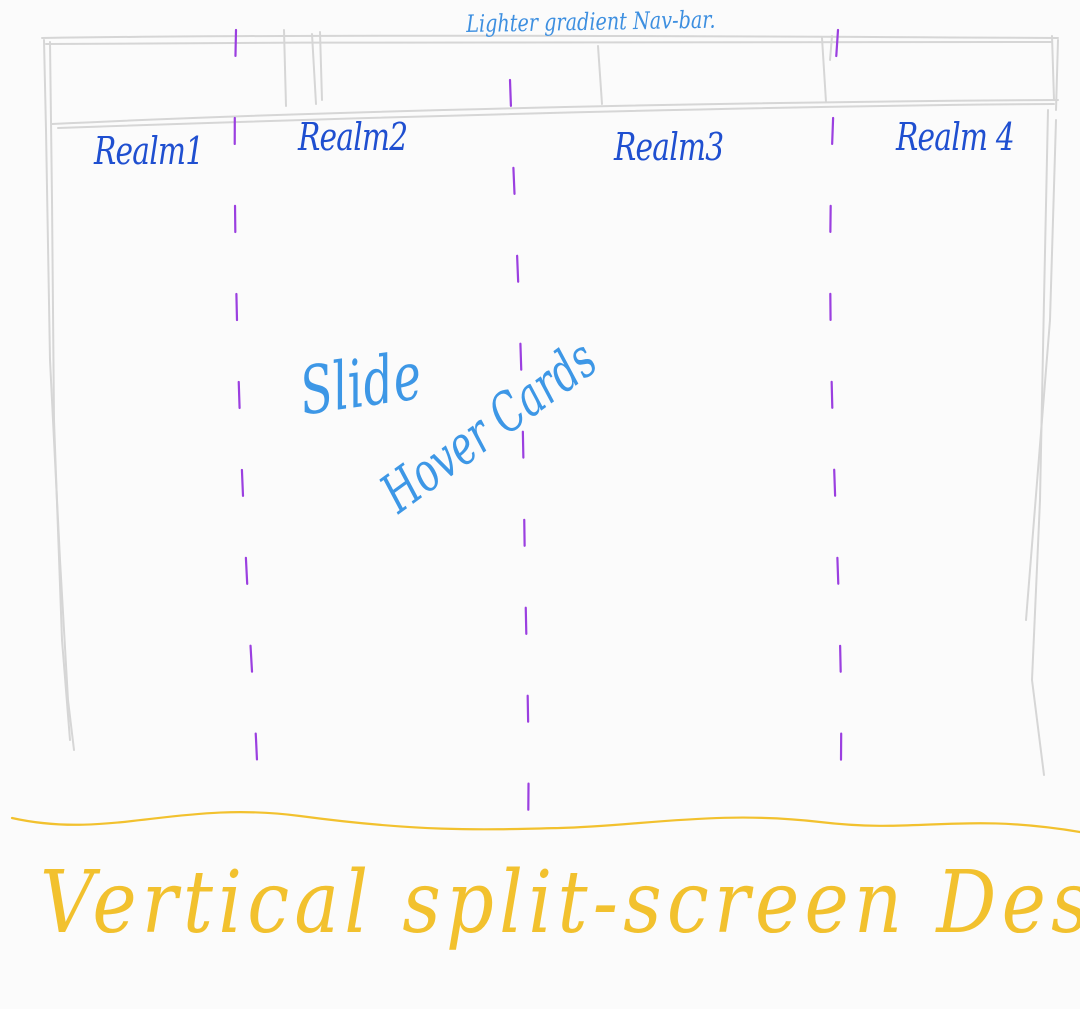 The width and height of the screenshot is (1080, 1009). Describe the element at coordinates (555, 79) in the screenshot. I see `navbar-frame` at that location.